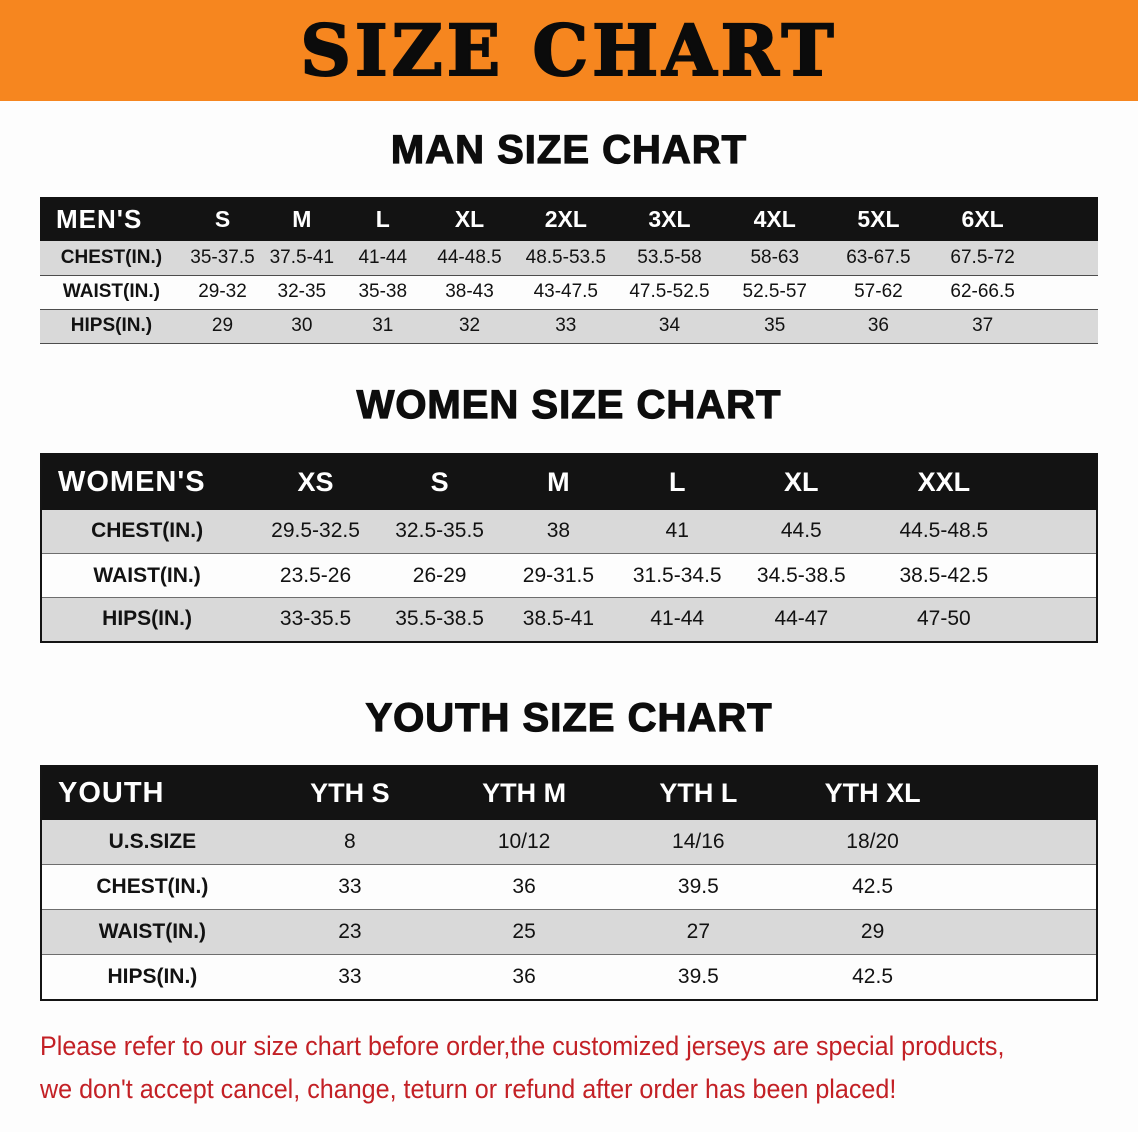  Describe the element at coordinates (775, 292) in the screenshot. I see `size-cell: 52.5-57` at that location.